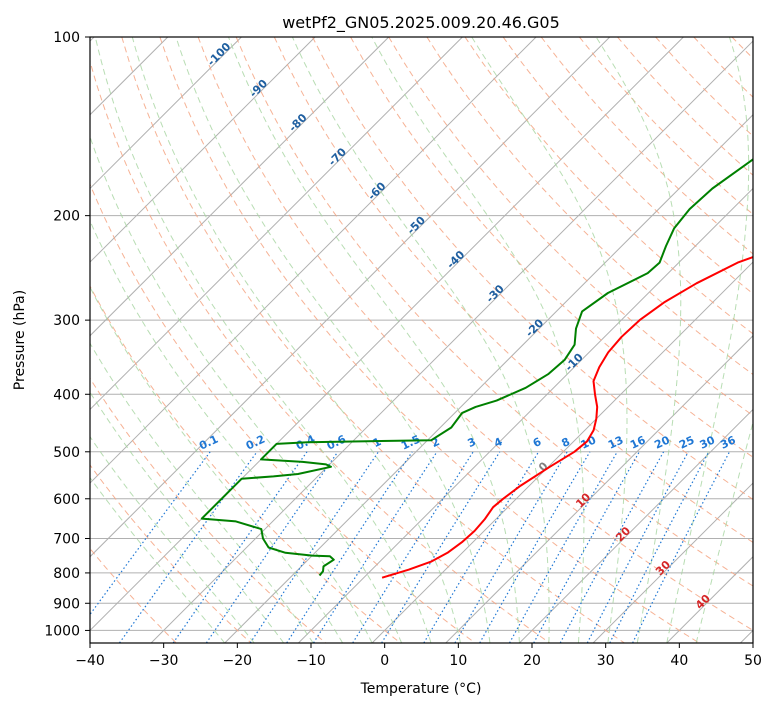  Describe the element at coordinates (532, 661) in the screenshot. I see `x-tick-label: 20` at that location.